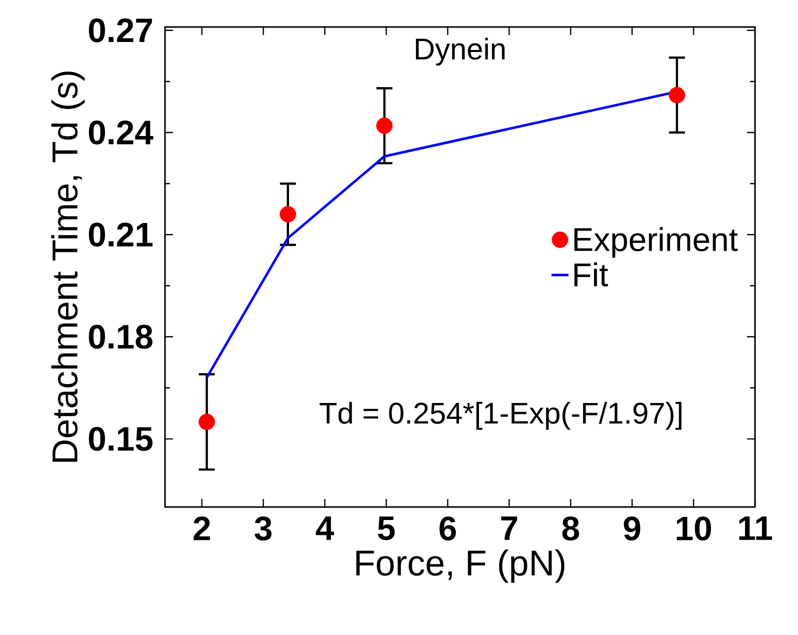 This screenshot has height=635, width=798. What do you see at coordinates (120, 336) in the screenshot?
I see `y-tick-label: 0.18` at bounding box center [120, 336].